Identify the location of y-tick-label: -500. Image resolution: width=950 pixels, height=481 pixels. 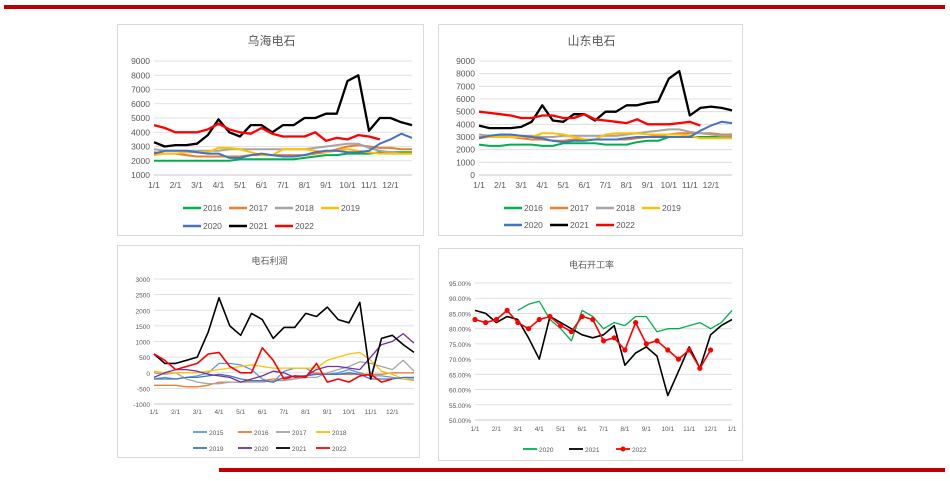
(143, 389).